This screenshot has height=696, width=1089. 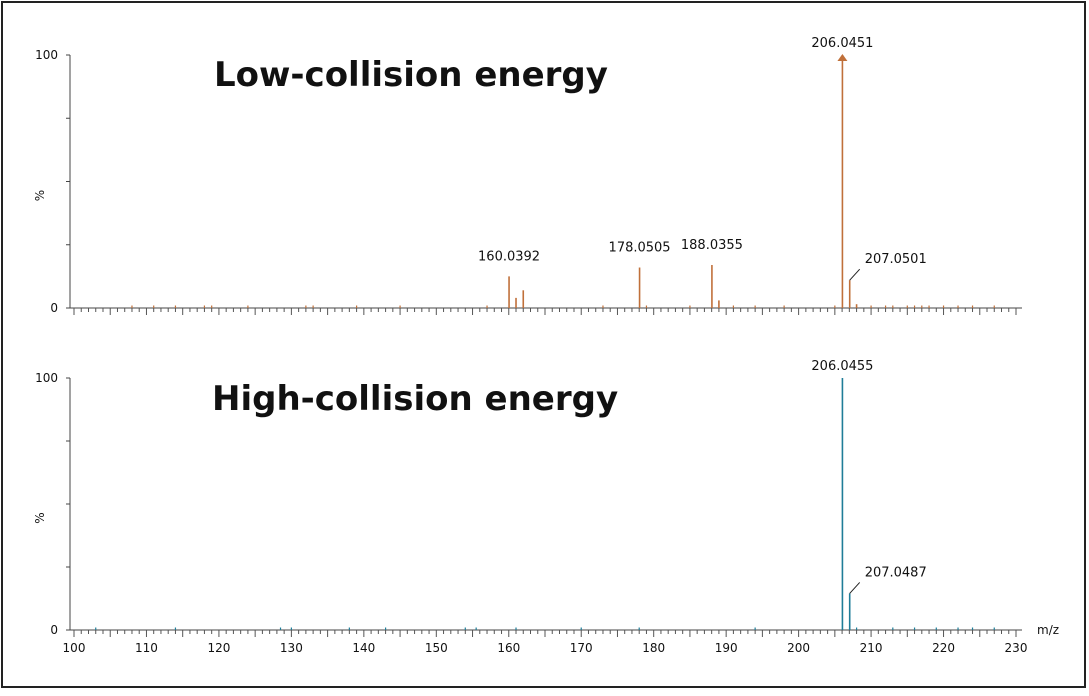 What do you see at coordinates (218, 648) in the screenshot?
I see `x-tick-label: 120` at bounding box center [218, 648].